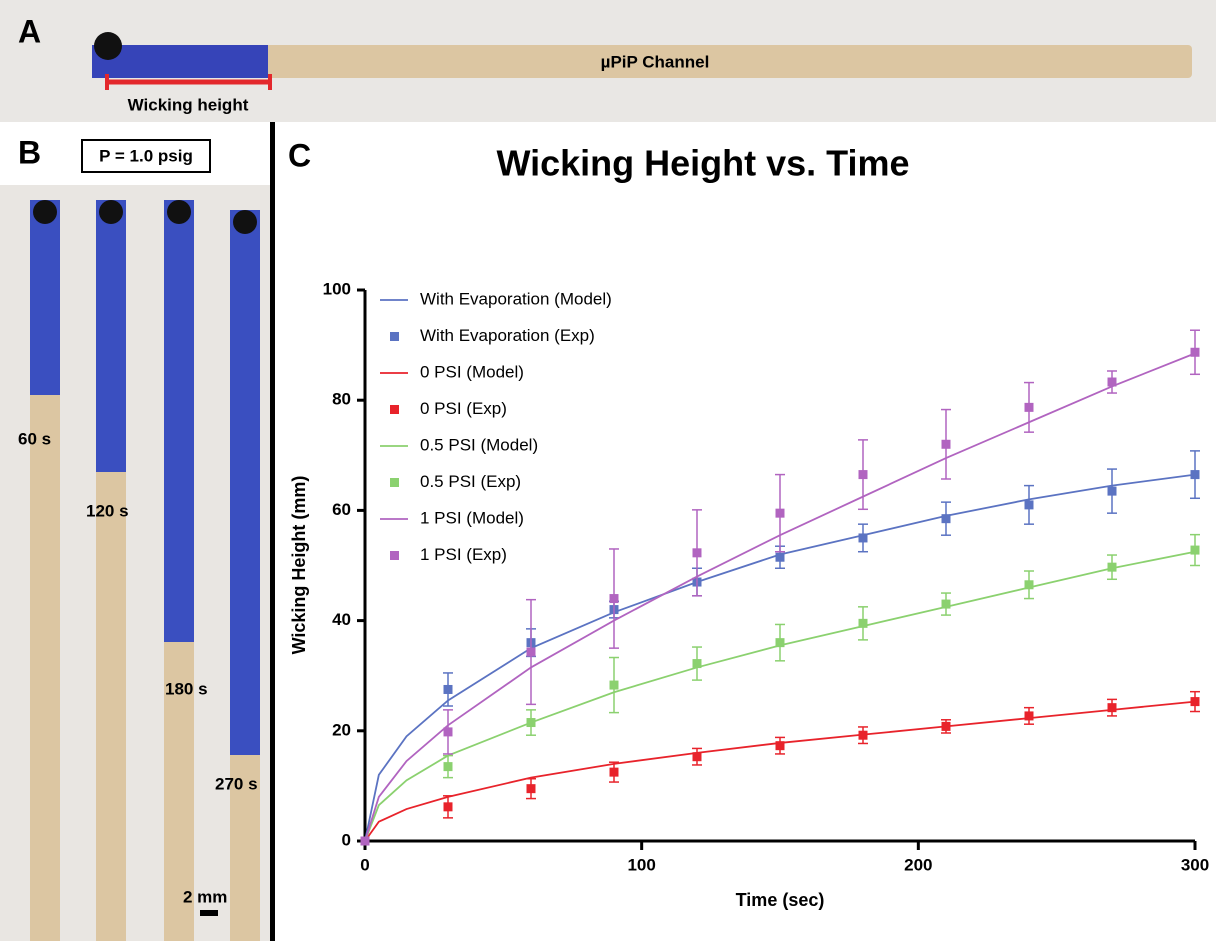 Image resolution: width=1216 pixels, height=946 pixels. I want to click on x-tick-label: 100, so click(641, 864).